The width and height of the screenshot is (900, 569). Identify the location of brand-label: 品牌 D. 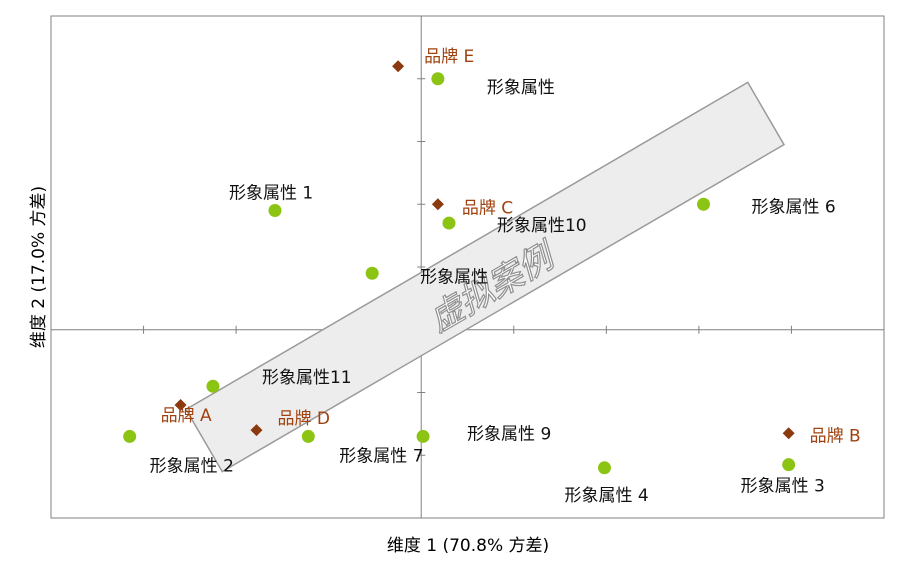
(303, 419).